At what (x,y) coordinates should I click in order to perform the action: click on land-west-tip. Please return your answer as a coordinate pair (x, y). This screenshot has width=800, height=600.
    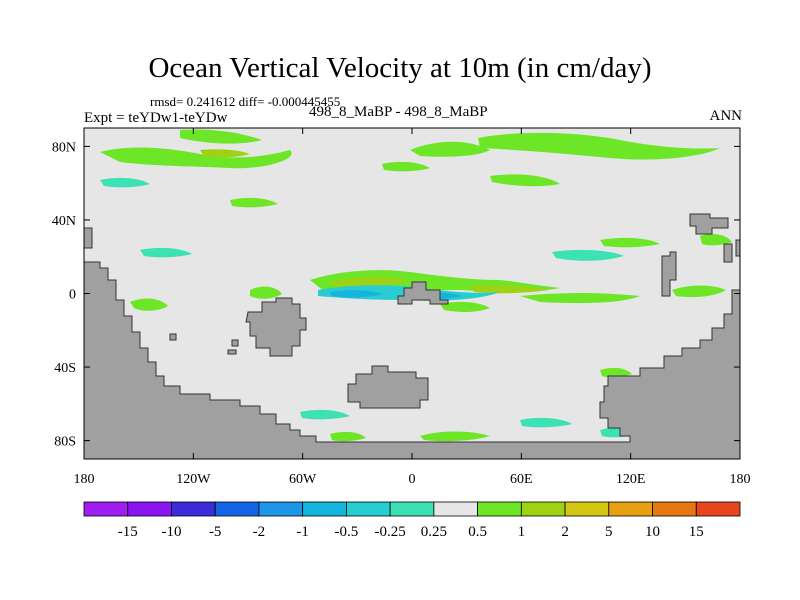
    Looking at the image, I should click on (88, 238).